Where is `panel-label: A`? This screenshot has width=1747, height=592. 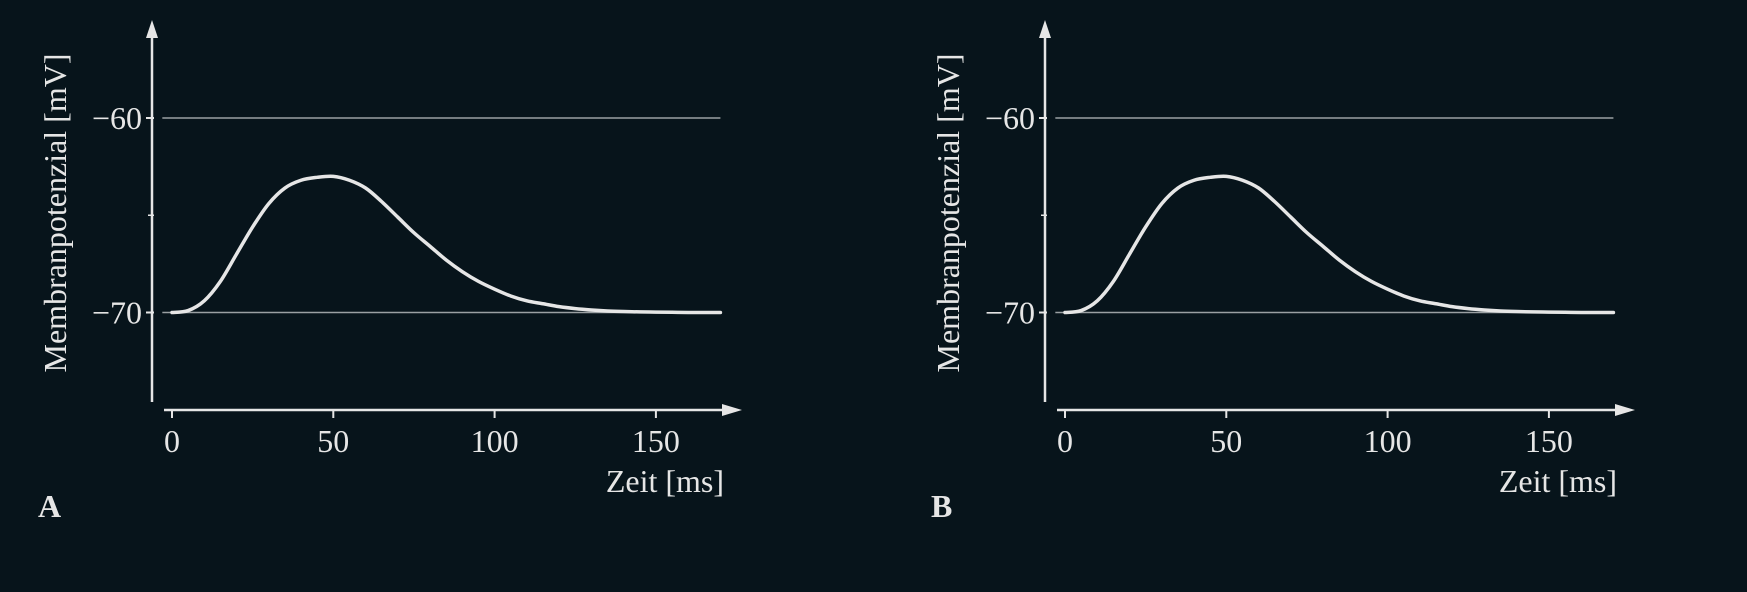 panel-label: A is located at coordinates (49, 506).